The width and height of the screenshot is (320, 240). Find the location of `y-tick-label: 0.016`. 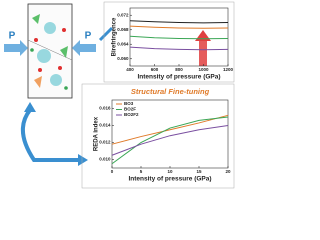

y-tick-label: 0.016 is located at coordinates (105, 108).